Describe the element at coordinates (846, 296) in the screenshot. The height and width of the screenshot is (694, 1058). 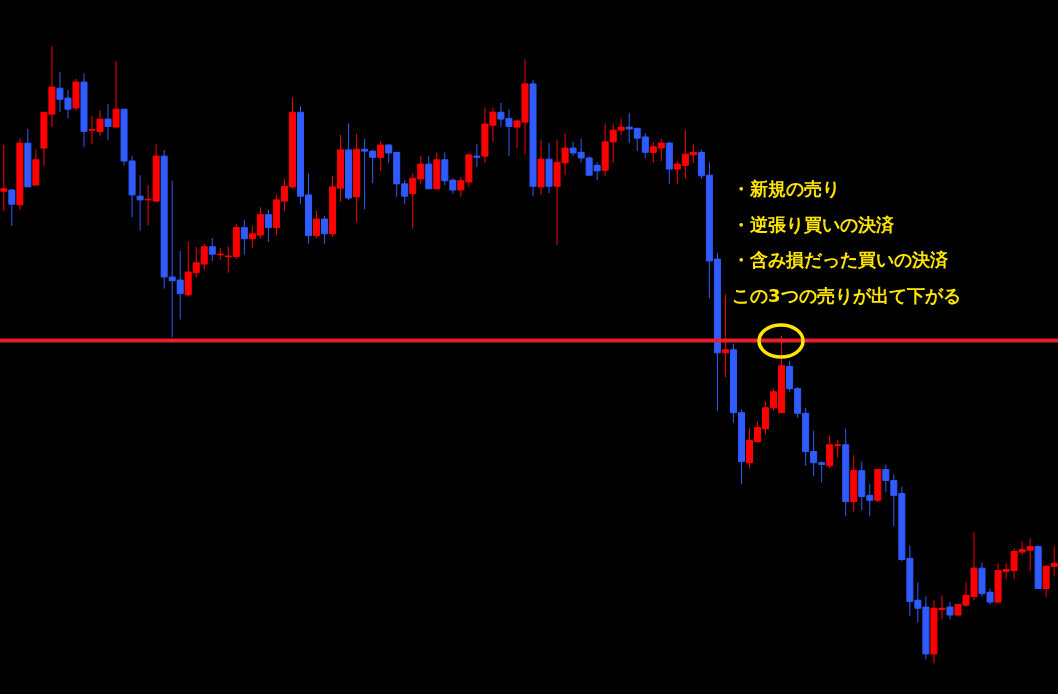
I see `annotation: この3つの売りが出て下がる` at that location.